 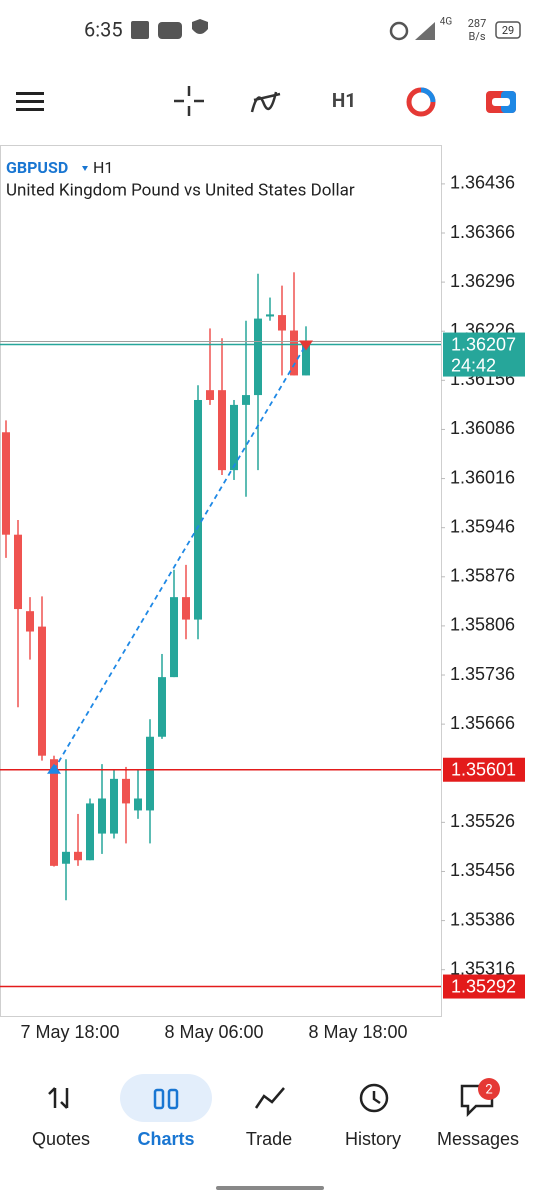 What do you see at coordinates (476, 36) in the screenshot?
I see `net-speed-unit: B/s` at bounding box center [476, 36].